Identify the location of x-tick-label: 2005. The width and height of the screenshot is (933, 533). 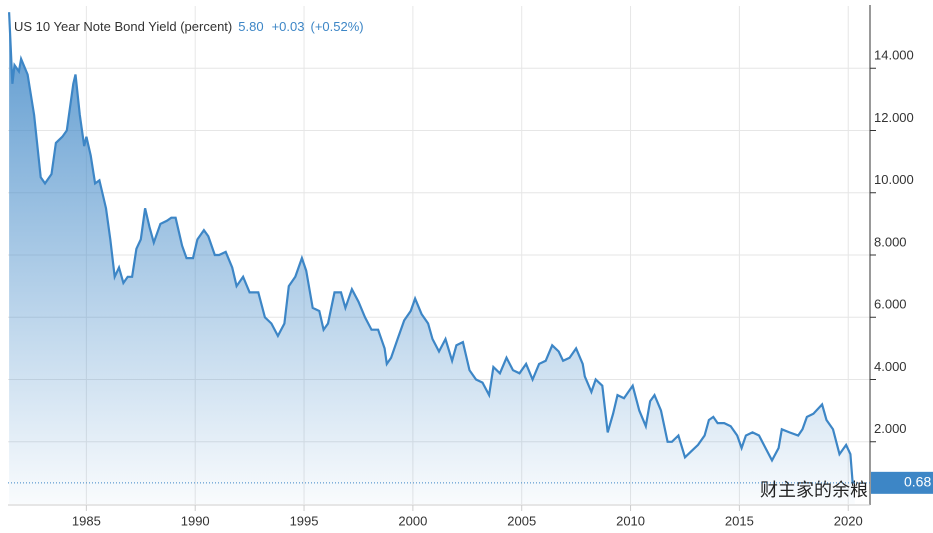
(521, 520).